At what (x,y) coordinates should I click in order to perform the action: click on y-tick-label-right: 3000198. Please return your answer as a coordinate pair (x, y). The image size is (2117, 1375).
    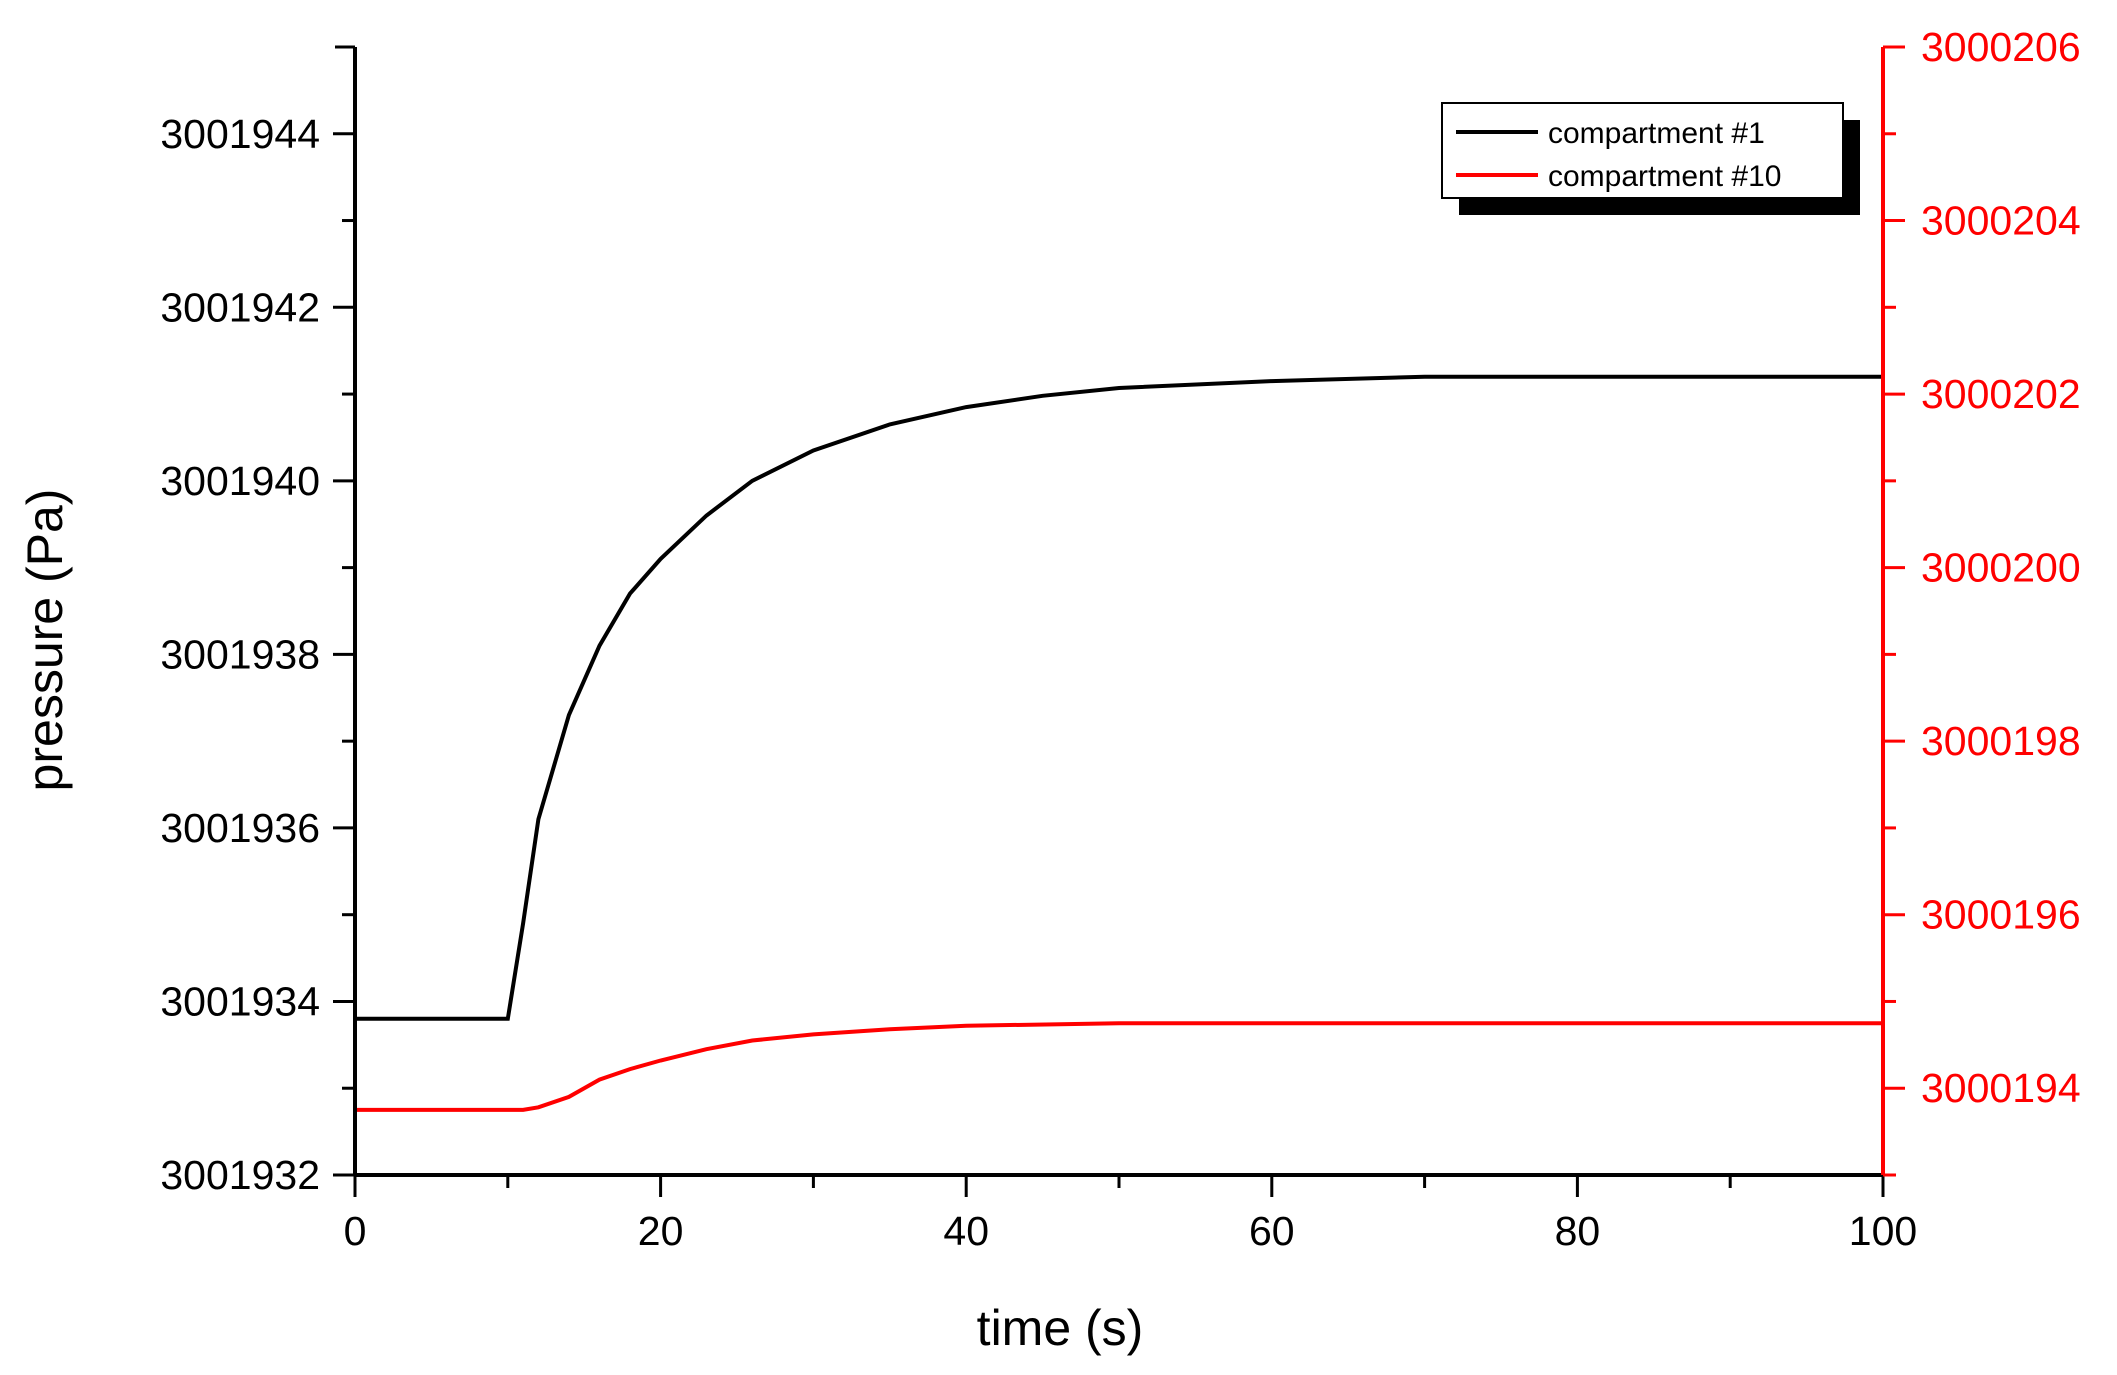
    Looking at the image, I should click on (2001, 741).